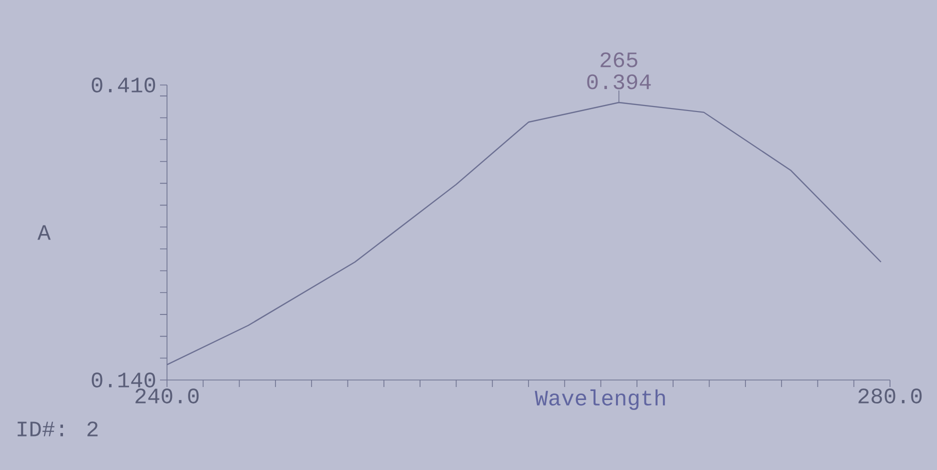 The height and width of the screenshot is (470, 937). I want to click on text: ID#: 2, so click(58, 429).